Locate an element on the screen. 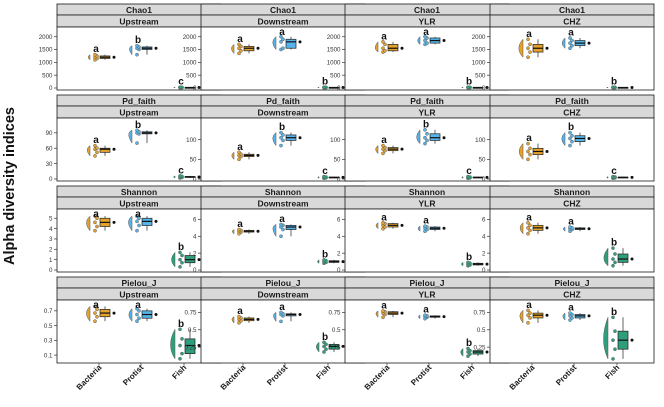 The width and height of the screenshot is (664, 407). group-protist: b is located at coordinates (287, 135).